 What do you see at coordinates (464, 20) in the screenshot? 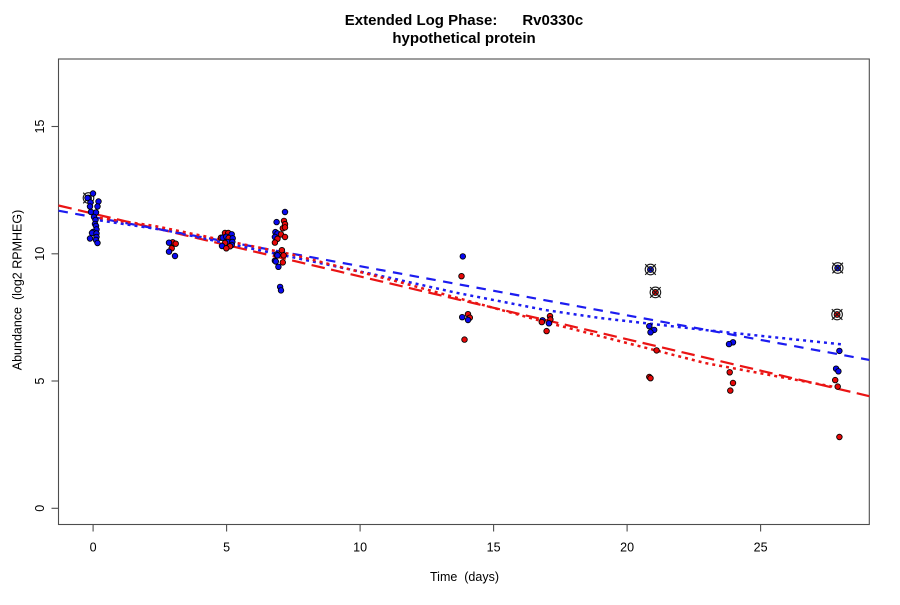
I see `svg-text:Extended Log Phase: Rv033: Extended Log Phase: Rv0330c` at bounding box center [464, 20].